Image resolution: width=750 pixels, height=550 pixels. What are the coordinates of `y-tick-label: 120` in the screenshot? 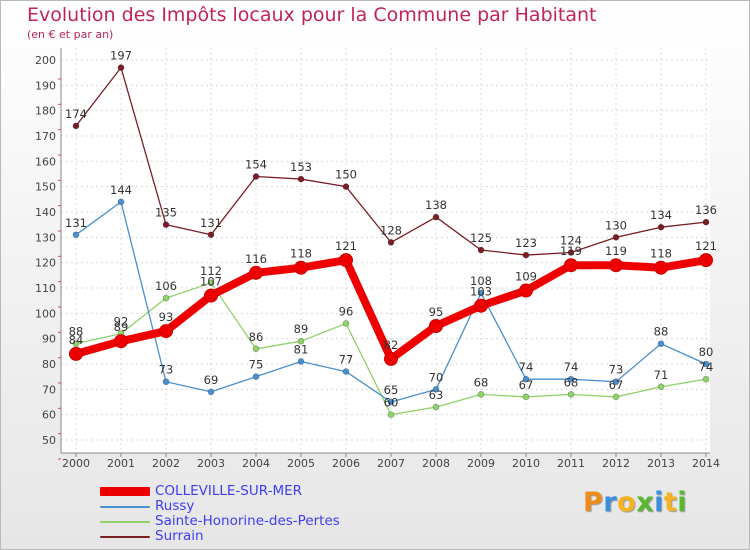 It's located at (45, 263).